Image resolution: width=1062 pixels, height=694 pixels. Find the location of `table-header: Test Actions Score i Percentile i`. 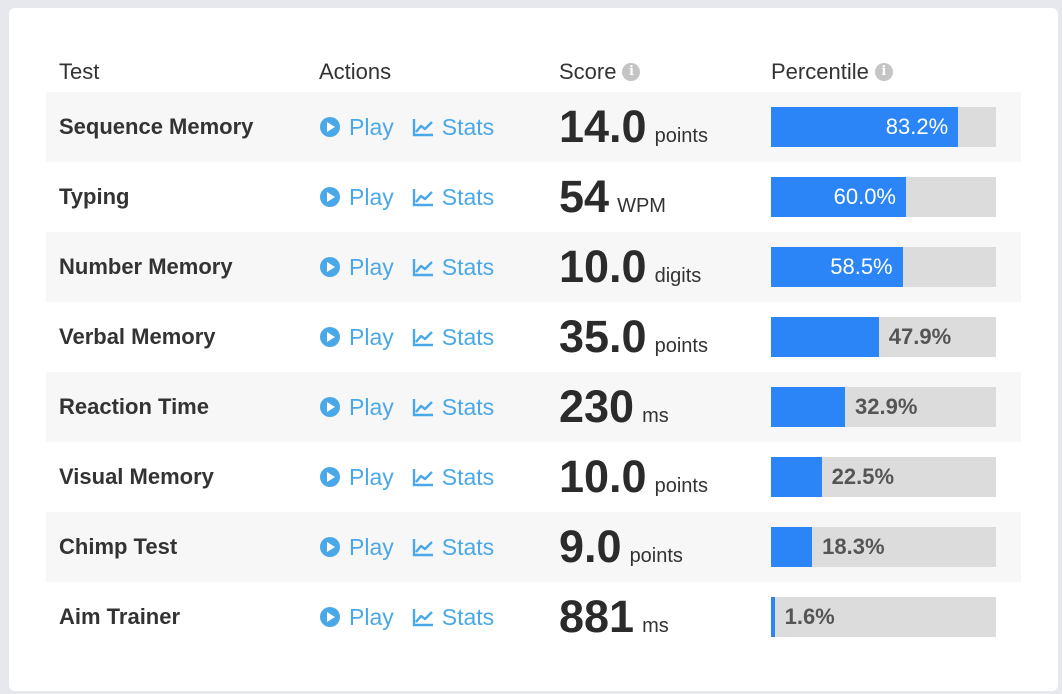

table-header: Test Actions Score i Percentile i is located at coordinates (533, 72).